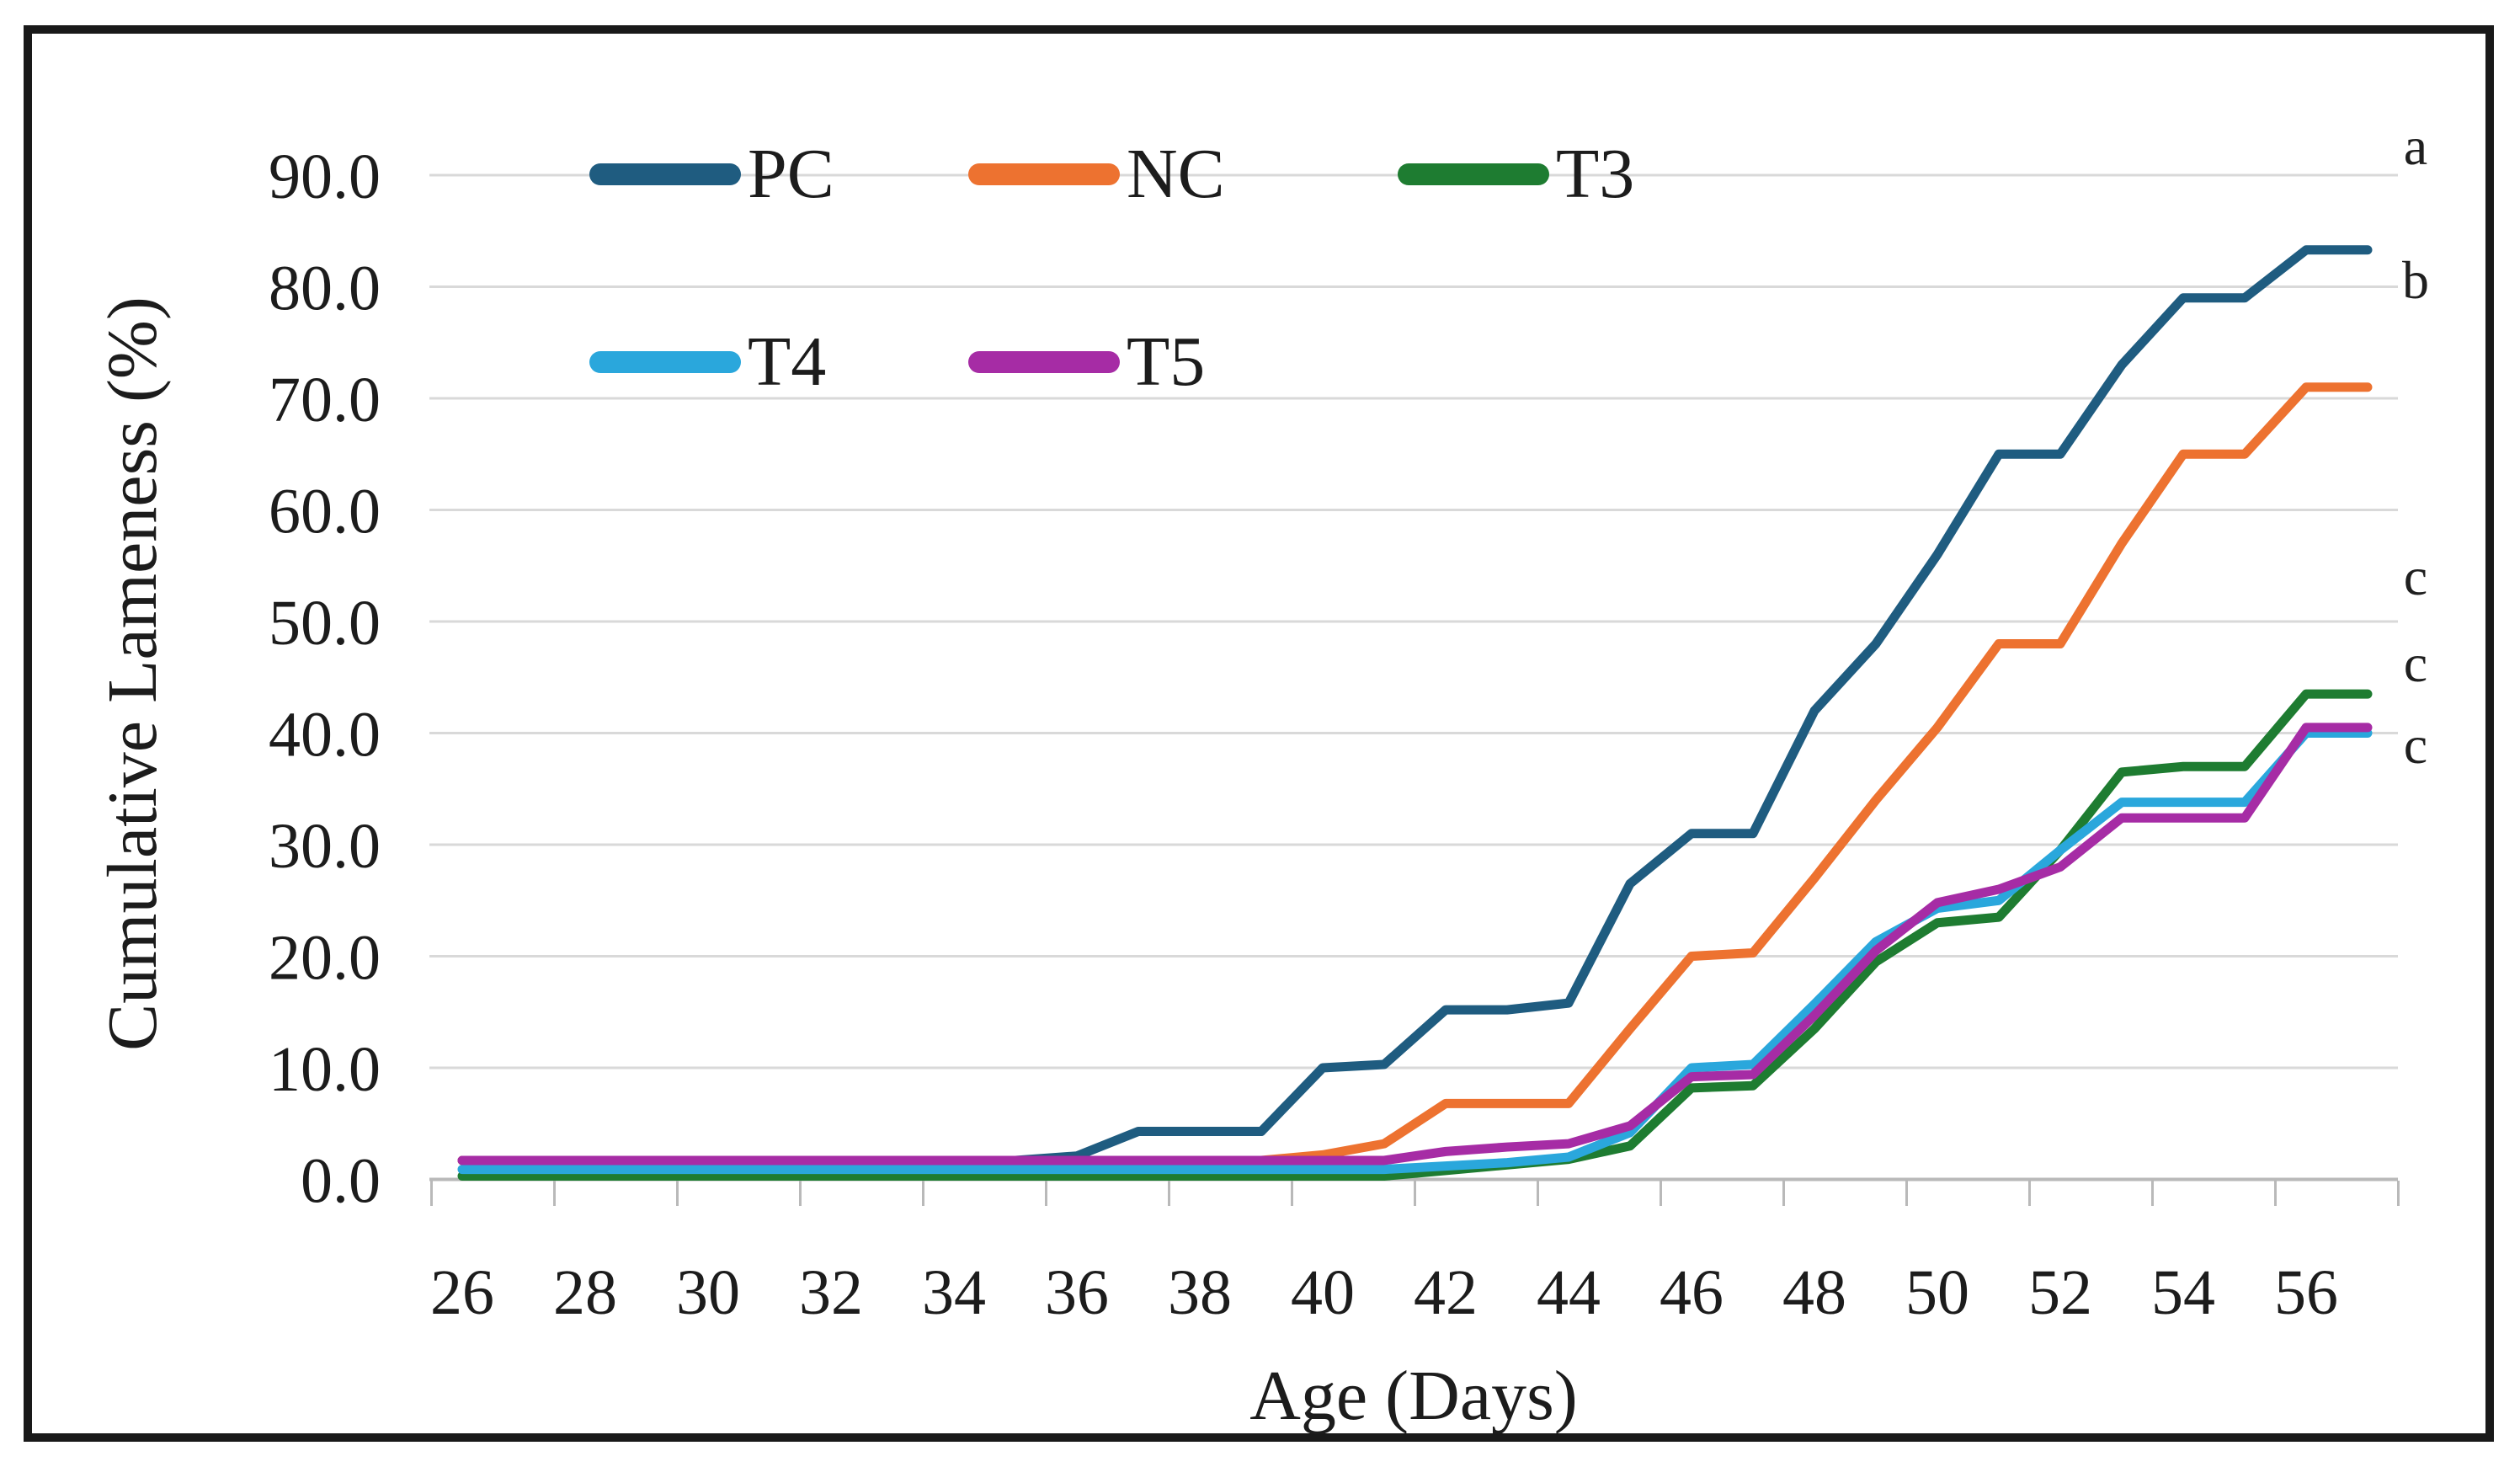 The image size is (2520, 1467). Describe the element at coordinates (954, 1292) in the screenshot. I see `svg-text: 34` at that location.